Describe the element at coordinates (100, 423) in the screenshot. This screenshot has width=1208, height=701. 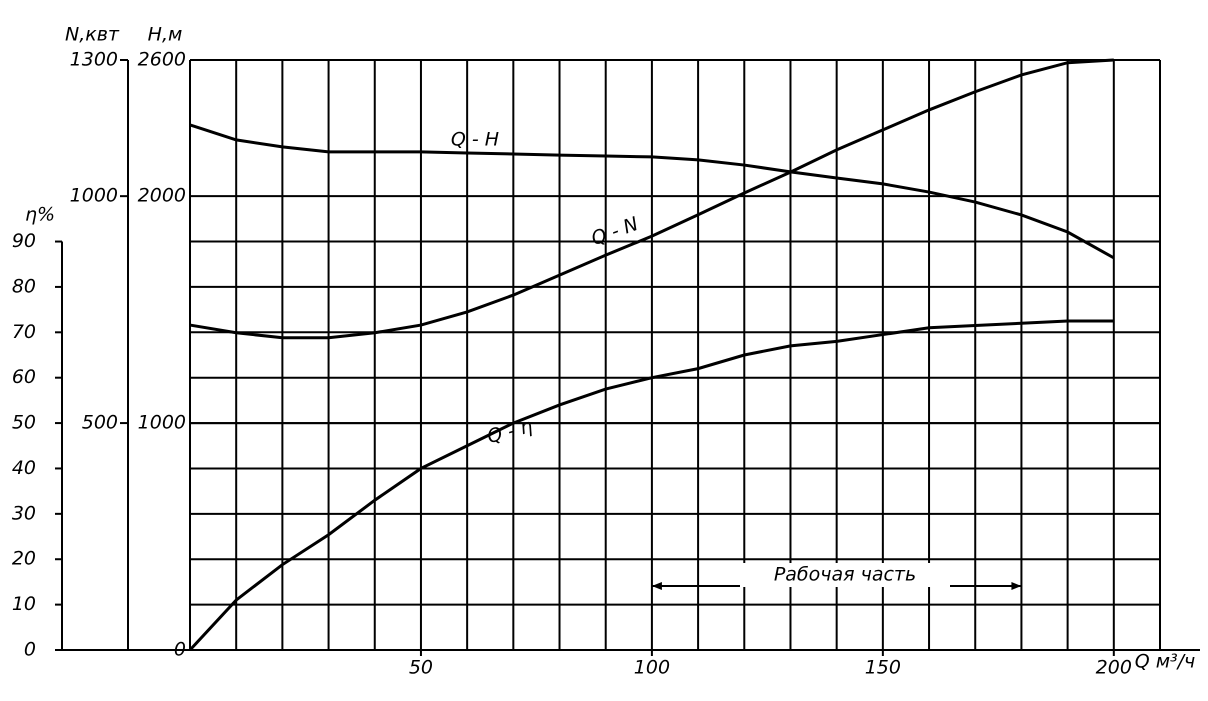
I see `y2-tick-label: 500` at that location.